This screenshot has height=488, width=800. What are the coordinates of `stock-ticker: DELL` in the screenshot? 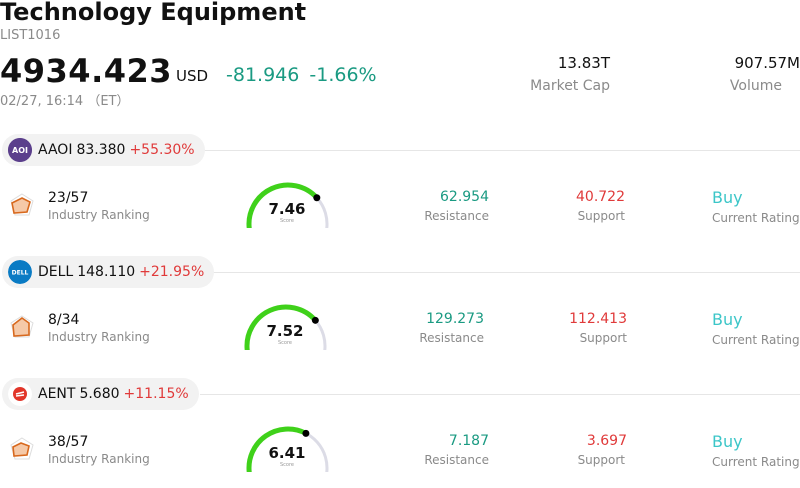 It's located at (56, 272).